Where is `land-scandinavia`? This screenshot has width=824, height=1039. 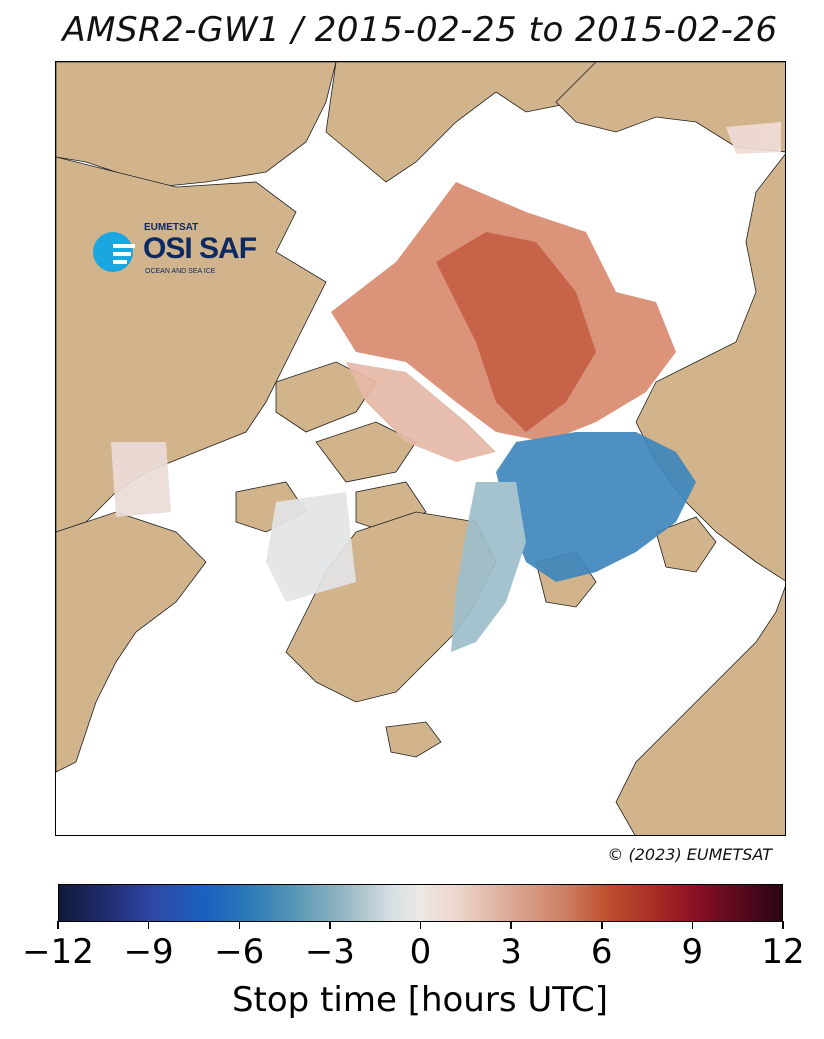 land-scandinavia is located at coordinates (700, 710).